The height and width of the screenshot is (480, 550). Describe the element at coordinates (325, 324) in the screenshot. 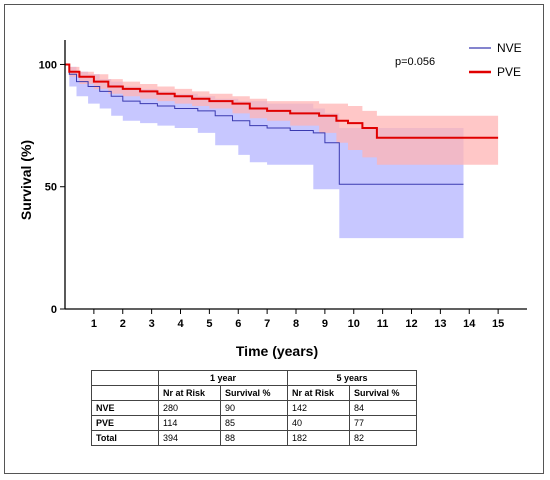

I see `x-tick-label: 9` at that location.